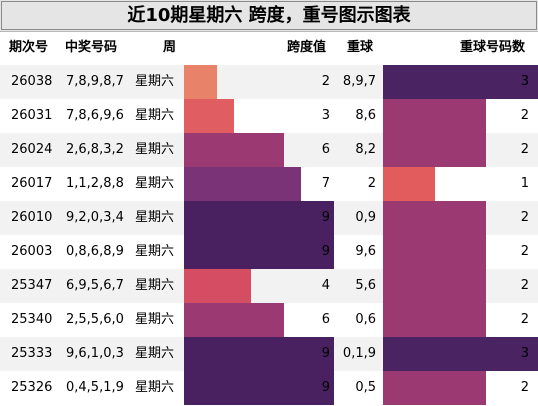  I want to click on issue-cell: 26031, so click(32, 115).